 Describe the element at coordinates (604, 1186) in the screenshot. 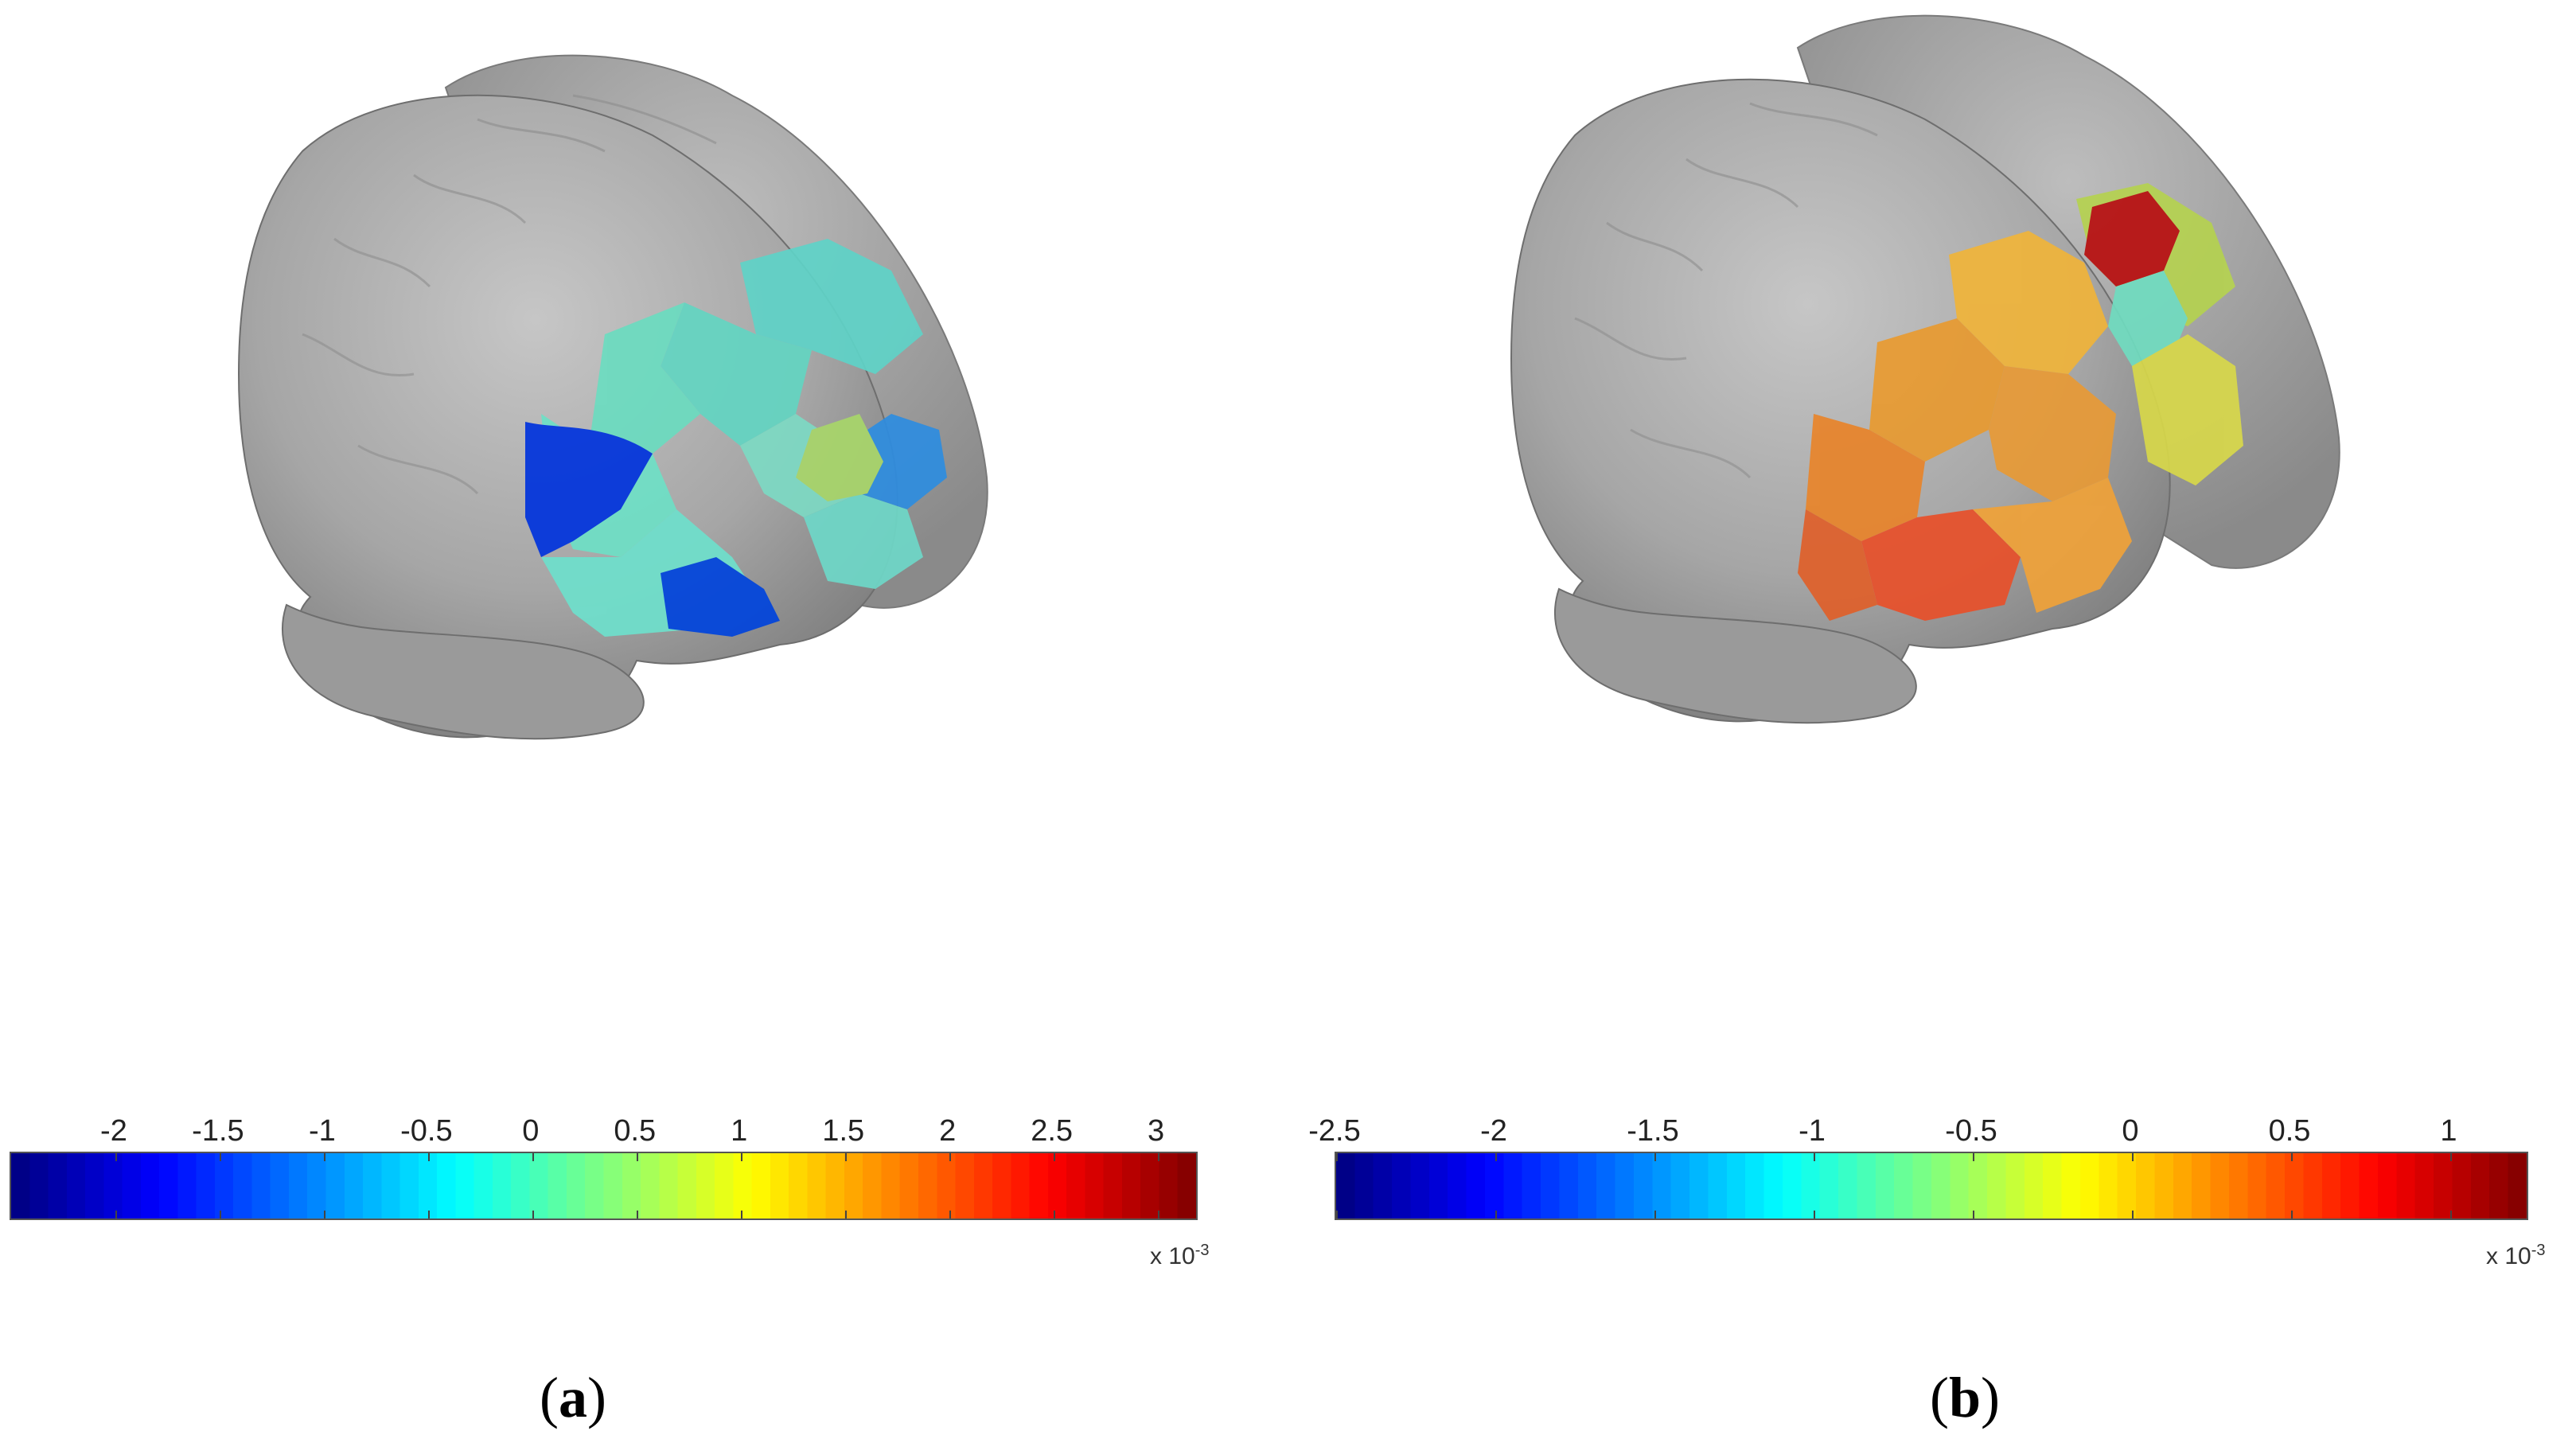

I see `colorbar-a` at that location.